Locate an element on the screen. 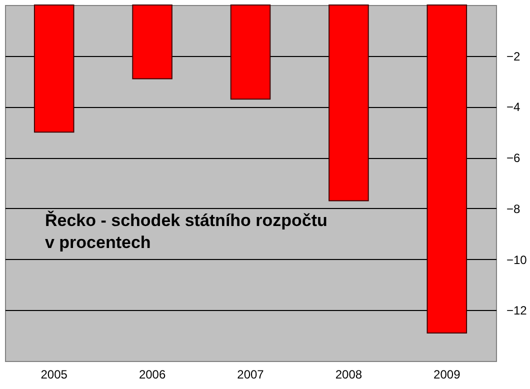 The width and height of the screenshot is (530, 389). x-tick-label: 2008 is located at coordinates (348, 375).